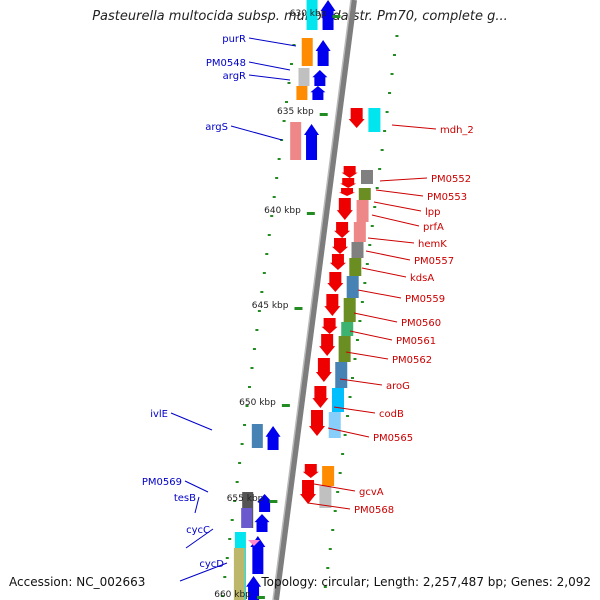  What do you see at coordinates (457, 130) in the screenshot?
I see `reverse-gene-label: mdh_2` at bounding box center [457, 130].